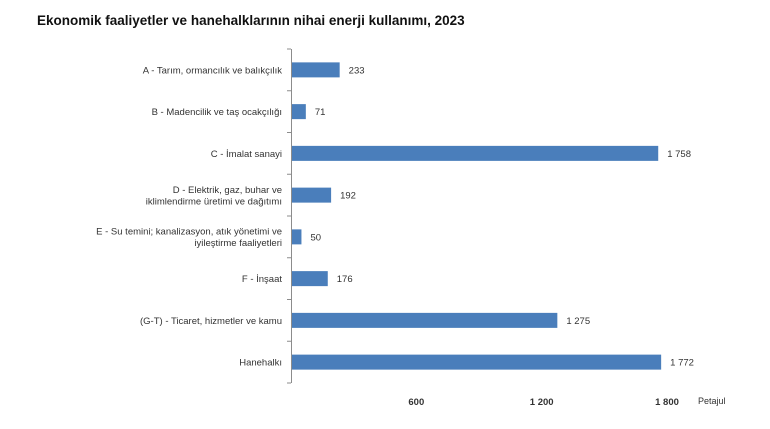 Image resolution: width=770 pixels, height=429 pixels. What do you see at coordinates (682, 363) in the screenshot?
I see `bar-value-label: 1 772` at bounding box center [682, 363].